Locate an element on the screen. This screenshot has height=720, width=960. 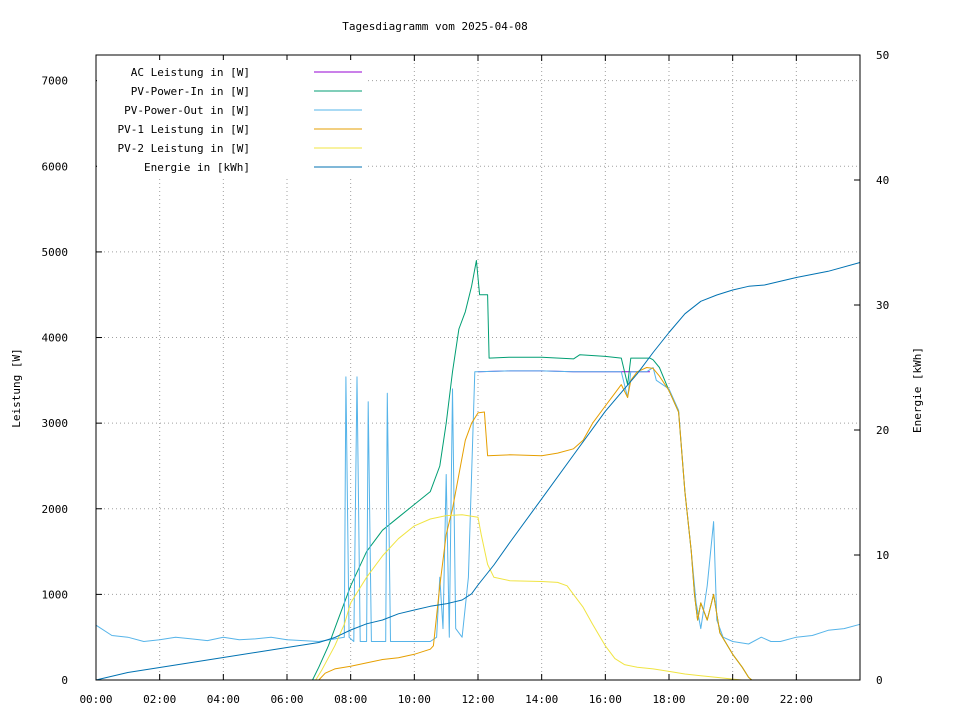
x-tick-label: 10:00 is located at coordinates (414, 699).